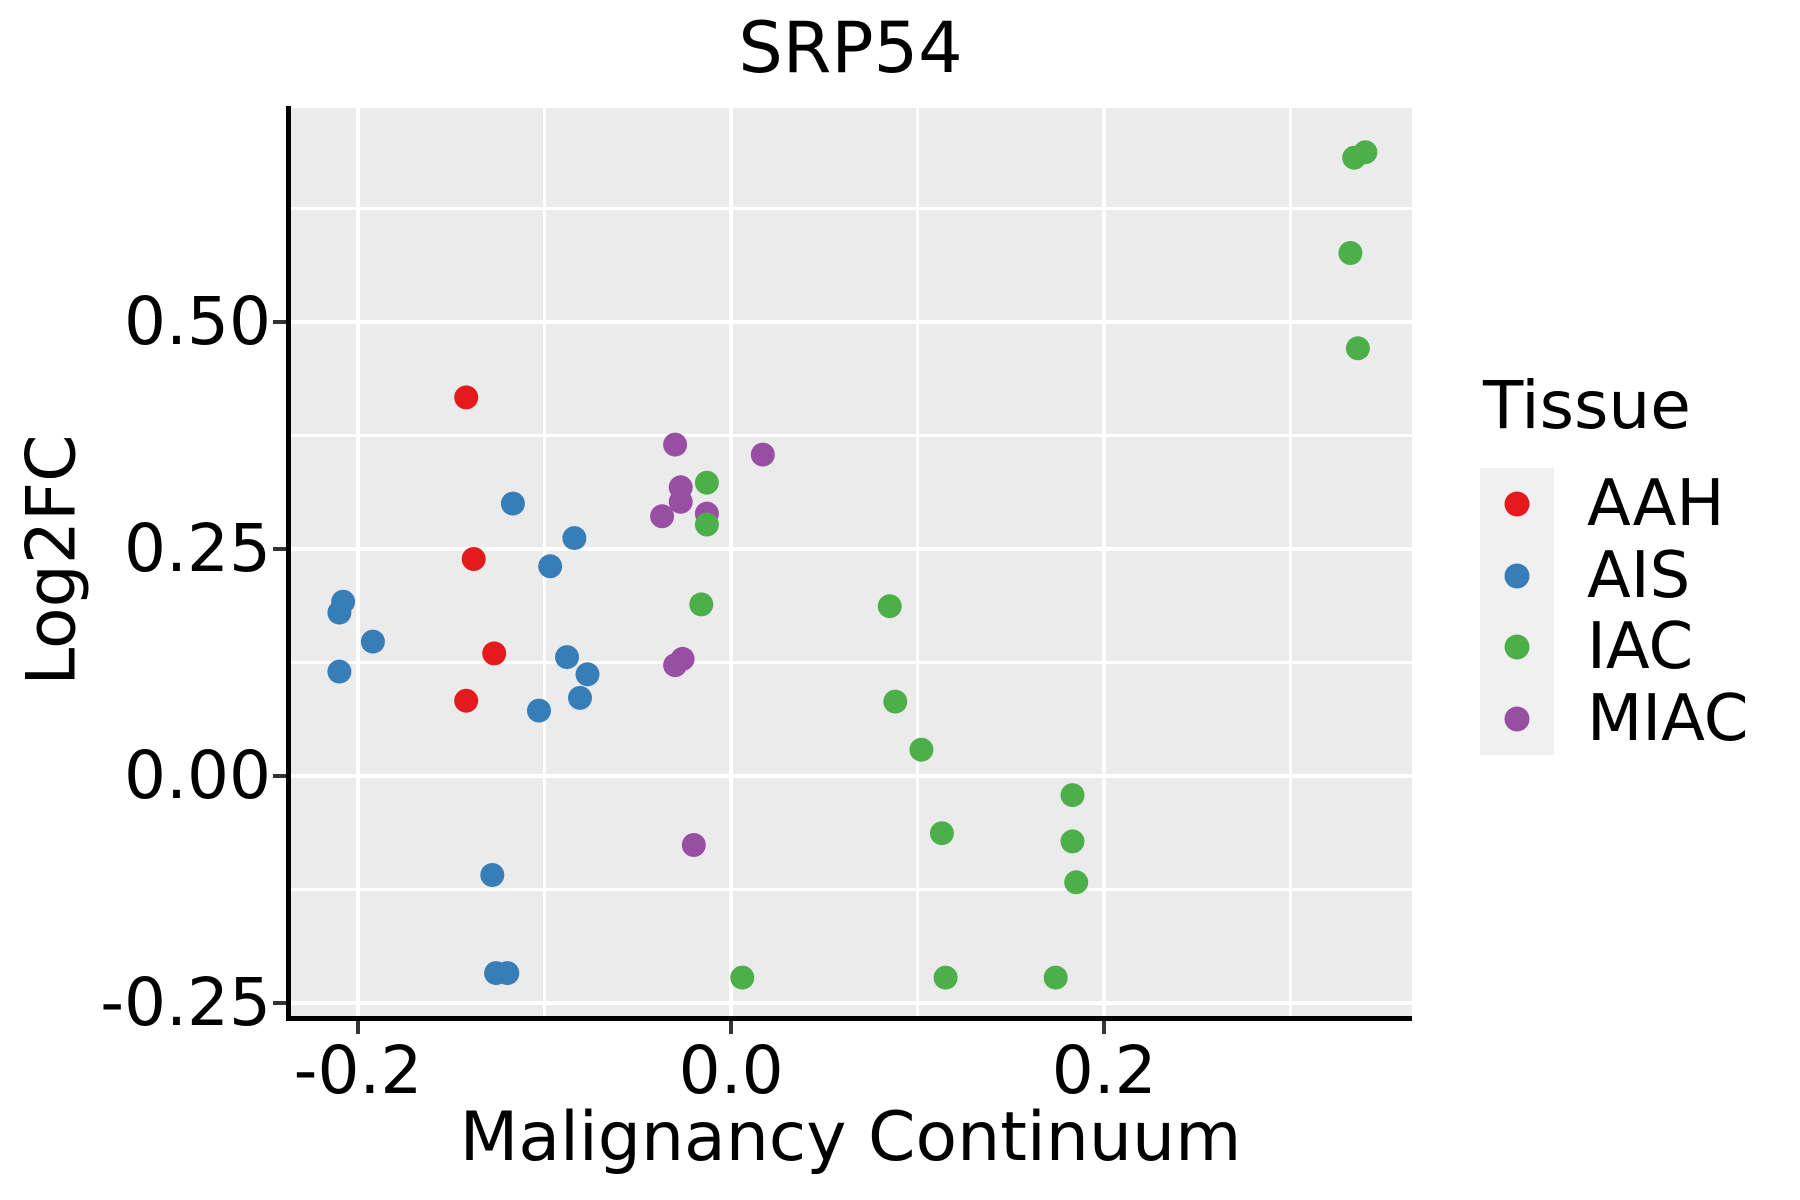 Image resolution: width=1800 pixels, height=1200 pixels. Describe the element at coordinates (1587, 405) in the screenshot. I see `legend-title: Tissue` at that location.